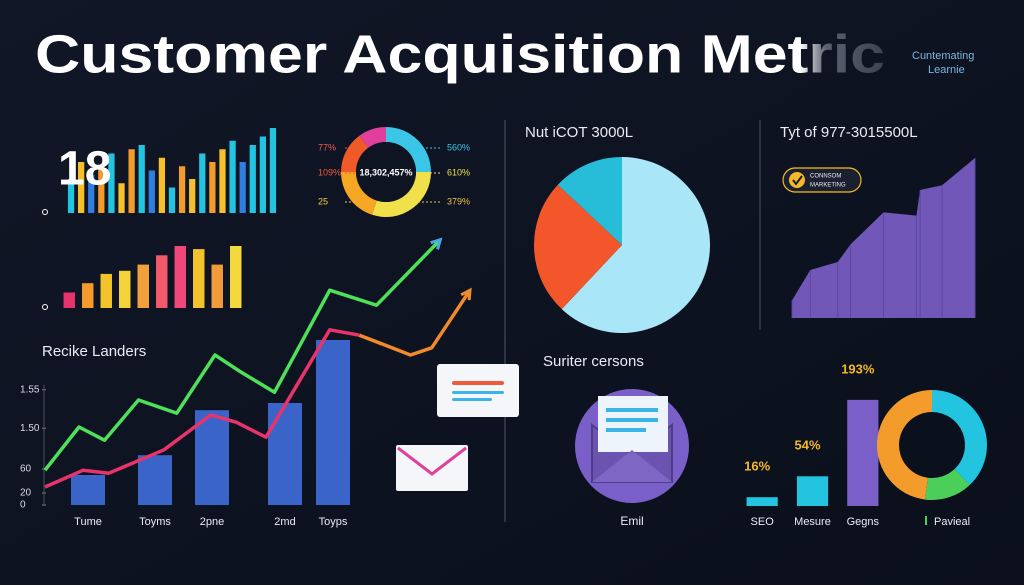 The image size is (1024, 585). Describe the element at coordinates (23, 505) in the screenshot. I see `y-tick-label: 0` at that location.